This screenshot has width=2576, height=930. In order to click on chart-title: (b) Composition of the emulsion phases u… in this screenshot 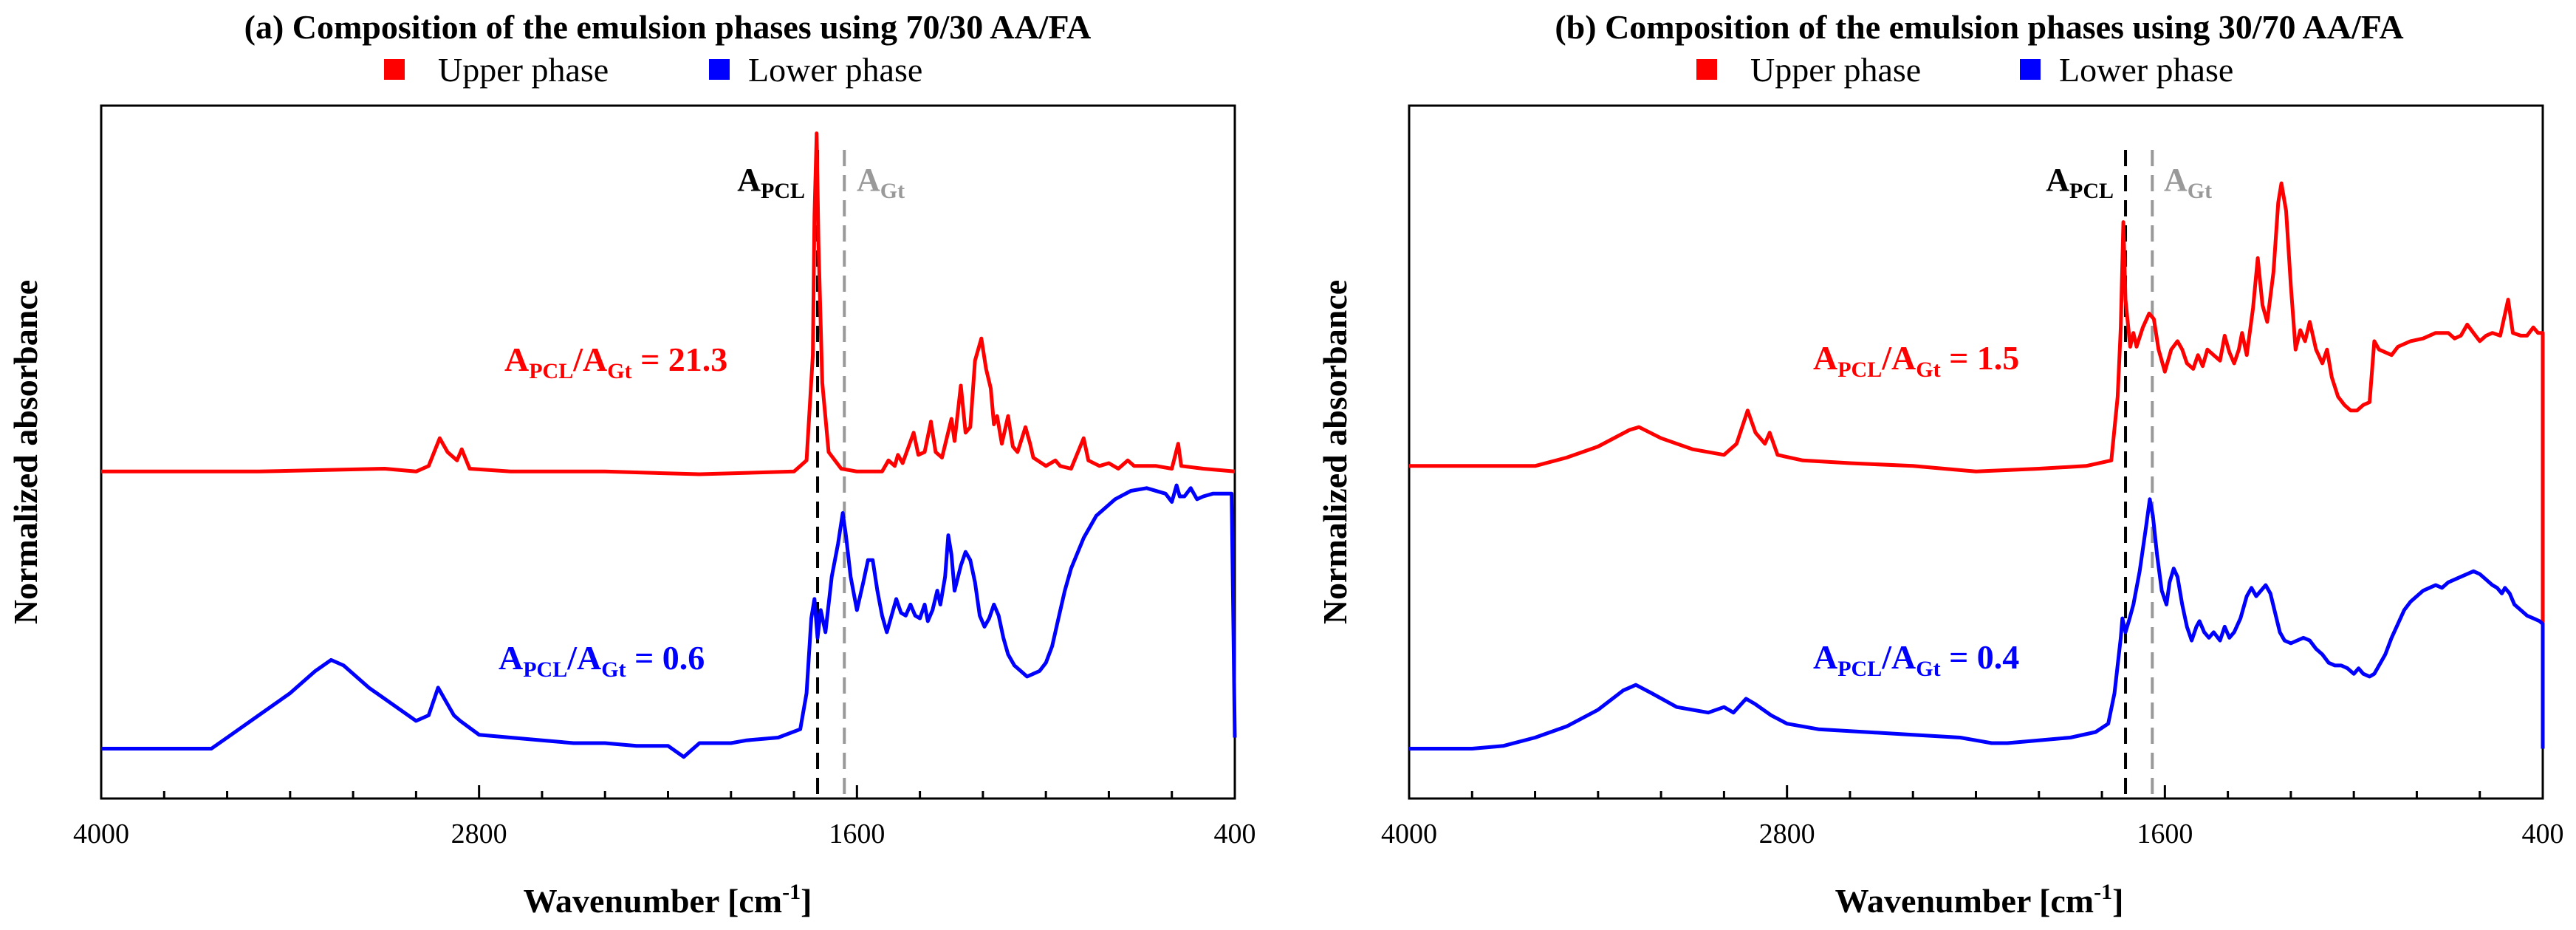, I will do `click(1979, 27)`.